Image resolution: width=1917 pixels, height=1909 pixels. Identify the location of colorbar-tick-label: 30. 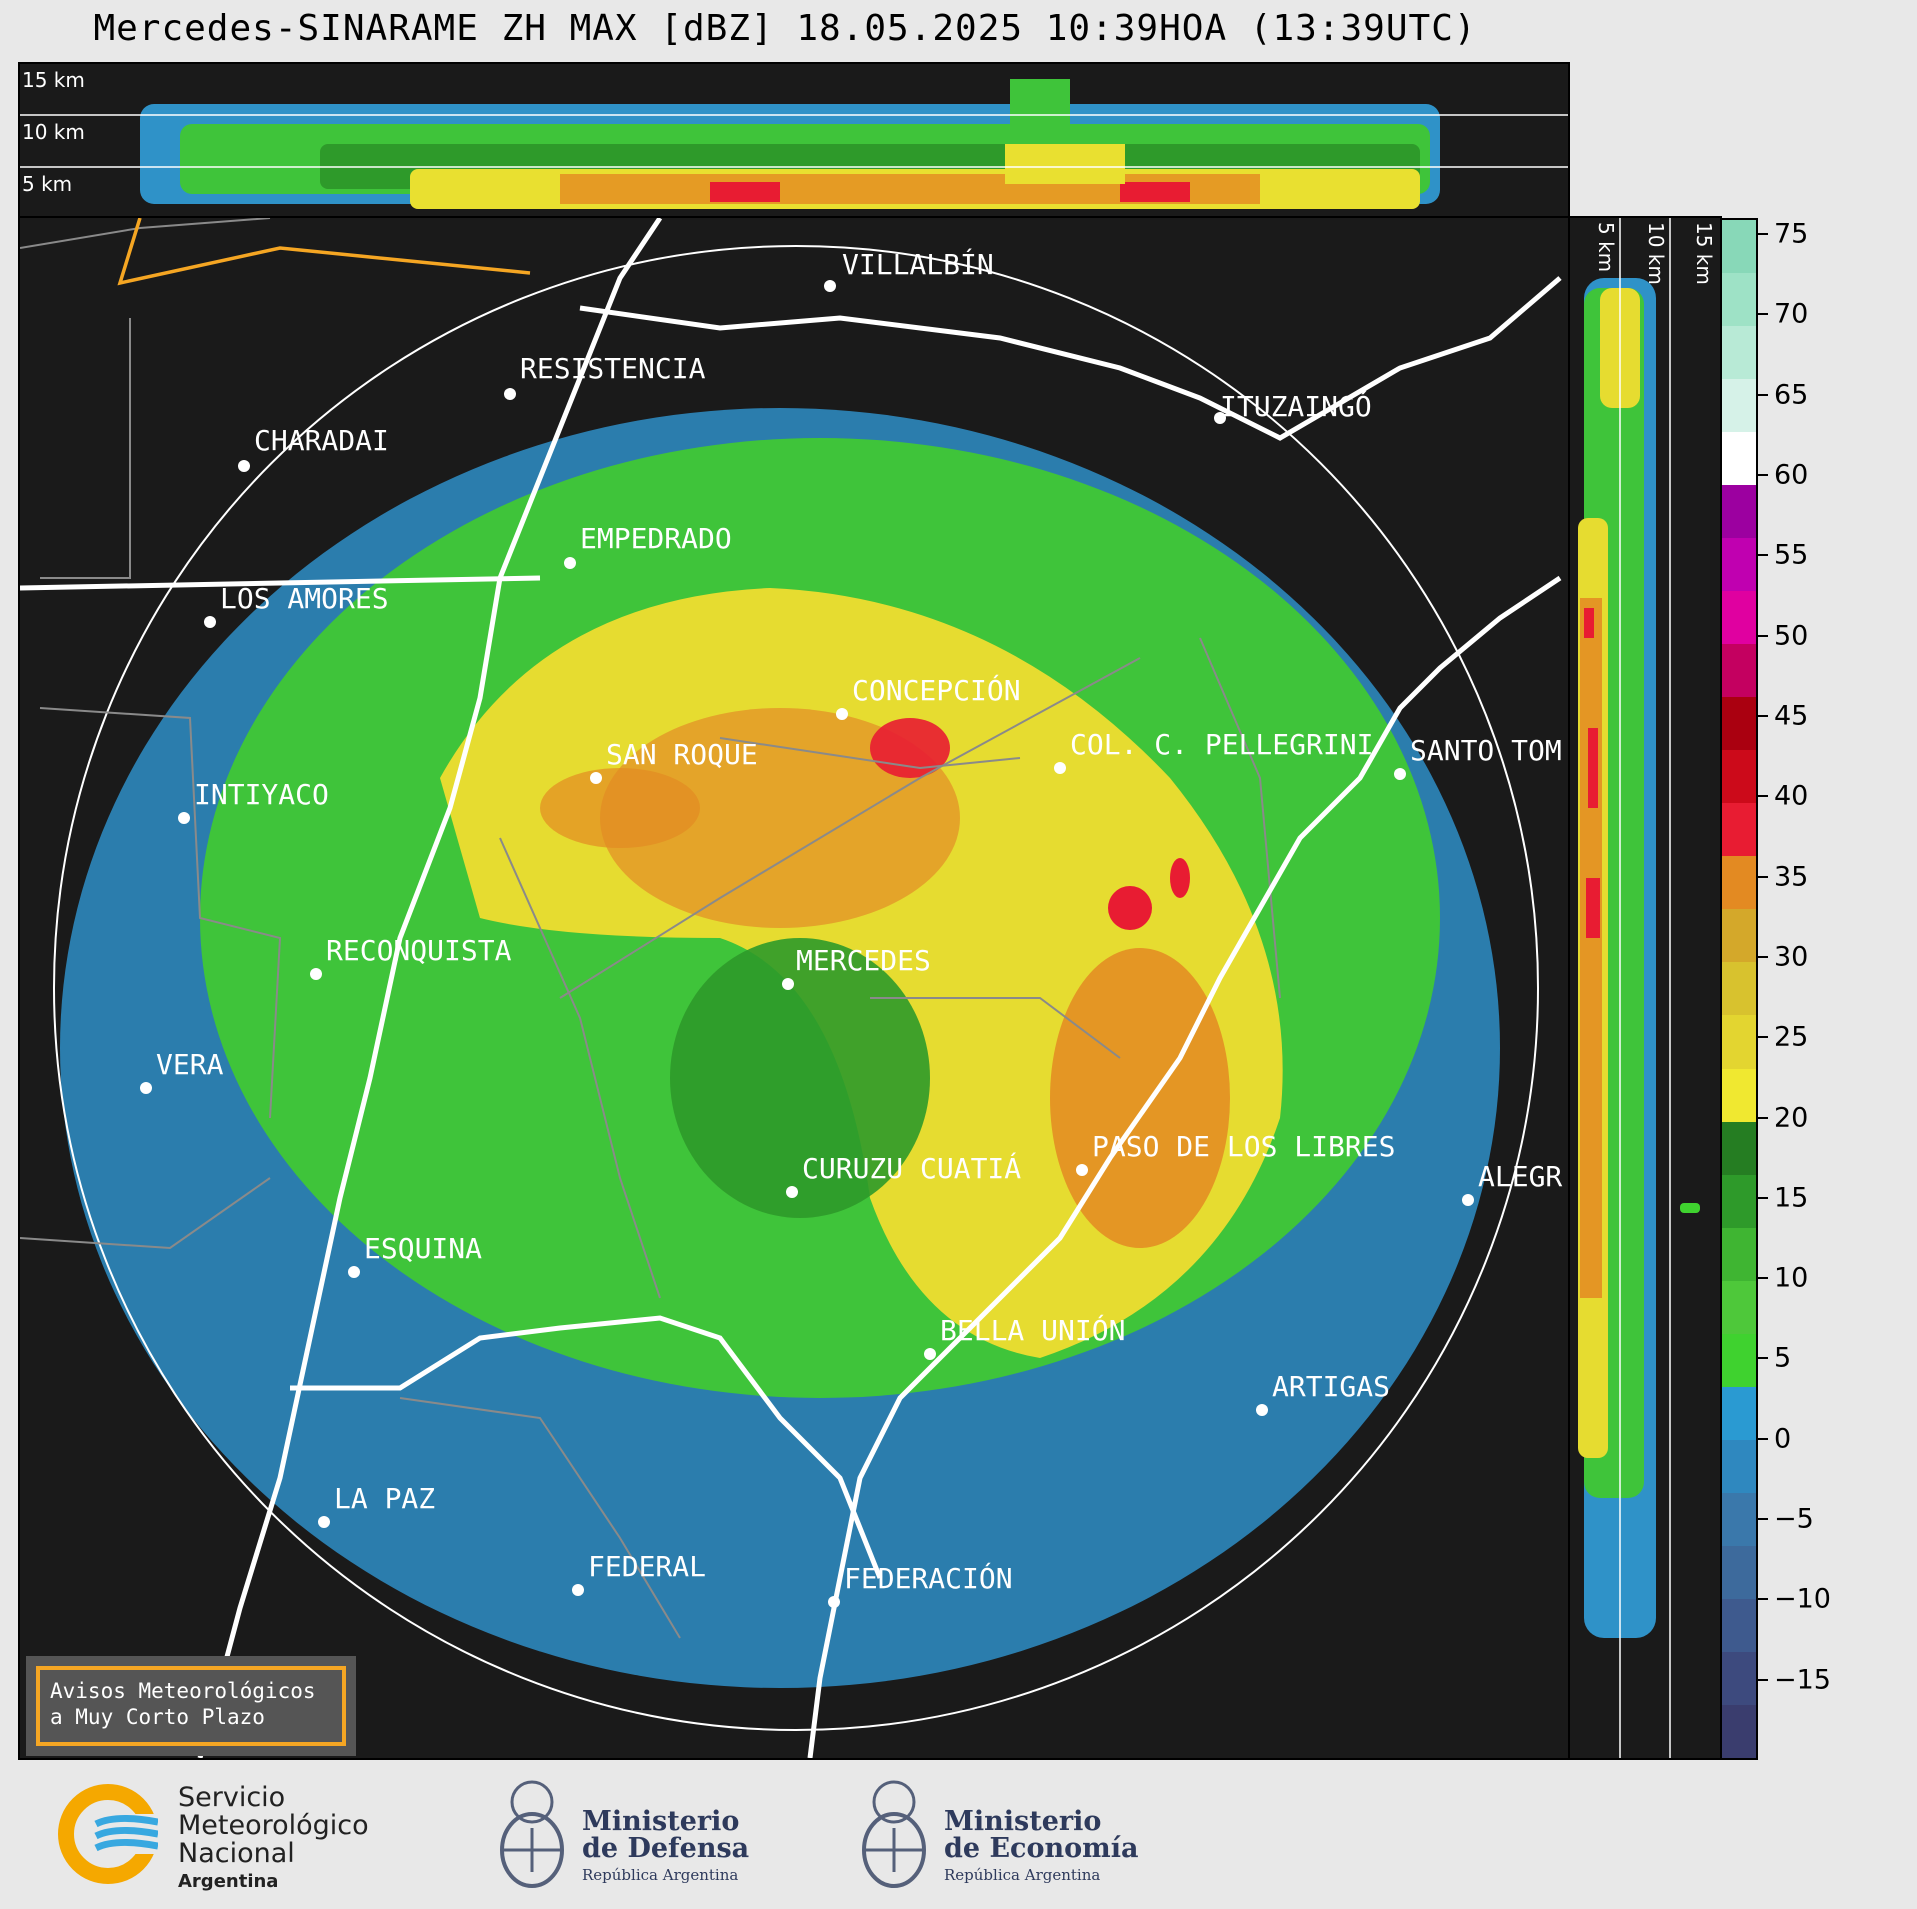
(1791, 957).